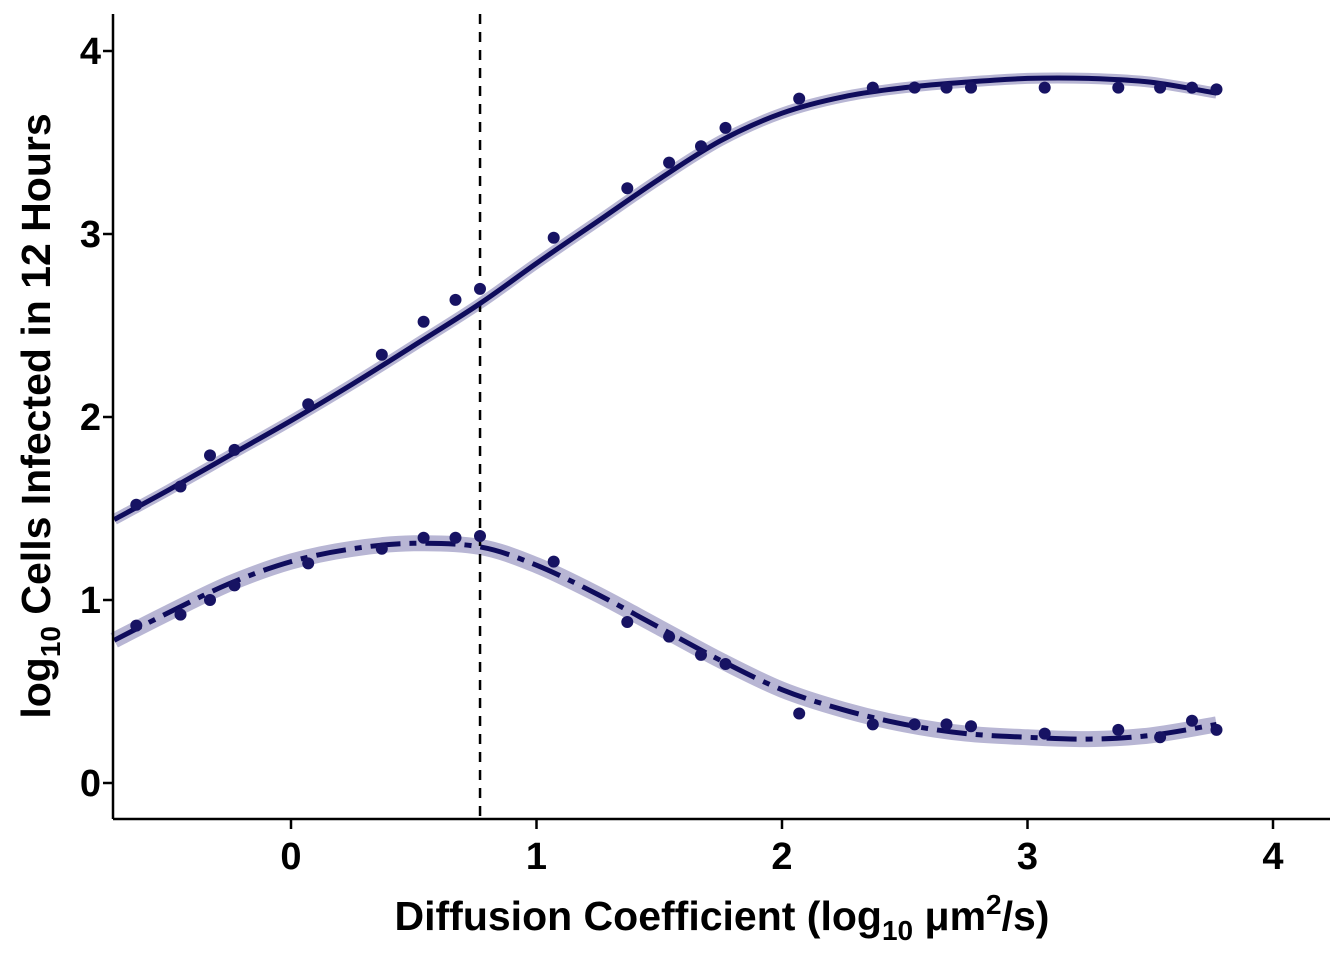 Image resolution: width=1344 pixels, height=960 pixels. Describe the element at coordinates (290, 857) in the screenshot. I see `x-tick-label: 0` at that location.